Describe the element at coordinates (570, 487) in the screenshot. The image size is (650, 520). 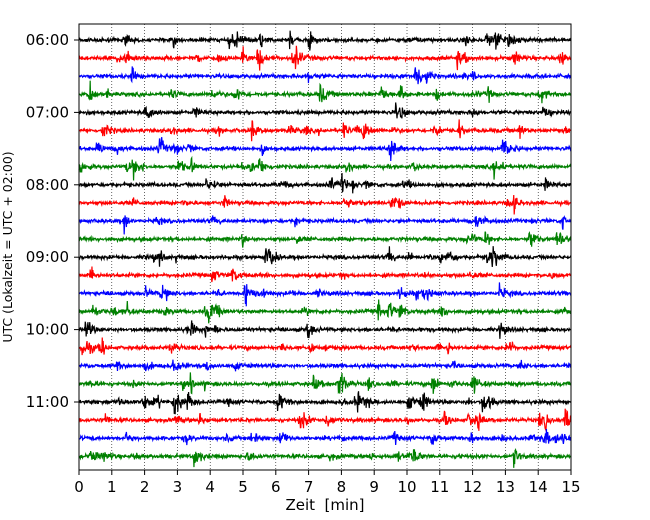
I see `x-tick-label: 15` at that location.